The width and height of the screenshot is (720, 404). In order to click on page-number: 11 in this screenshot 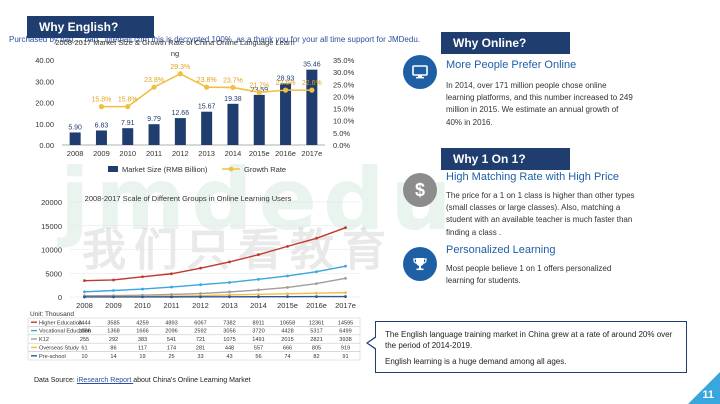, I will do `click(708, 395)`.